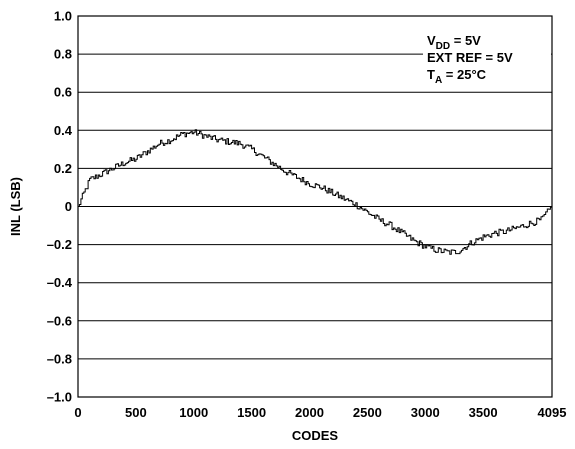  What do you see at coordinates (63, 168) in the screenshot?
I see `y-tick-label: 0.2` at bounding box center [63, 168].